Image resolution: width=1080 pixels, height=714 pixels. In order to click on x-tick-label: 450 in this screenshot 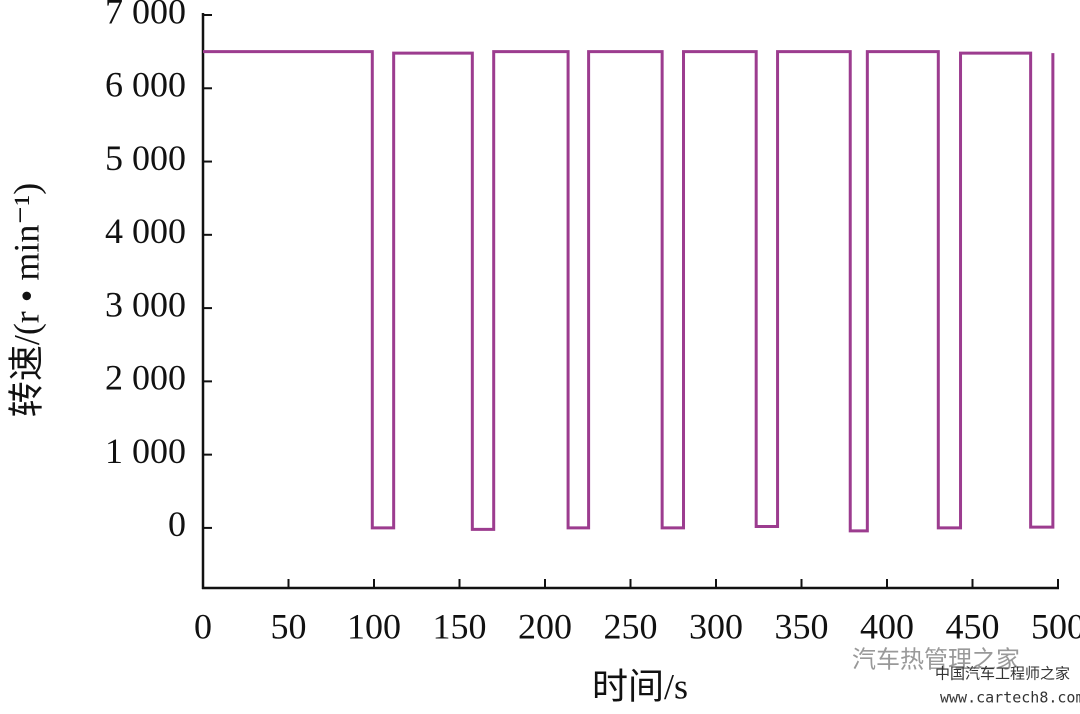, I will do `click(973, 626)`.